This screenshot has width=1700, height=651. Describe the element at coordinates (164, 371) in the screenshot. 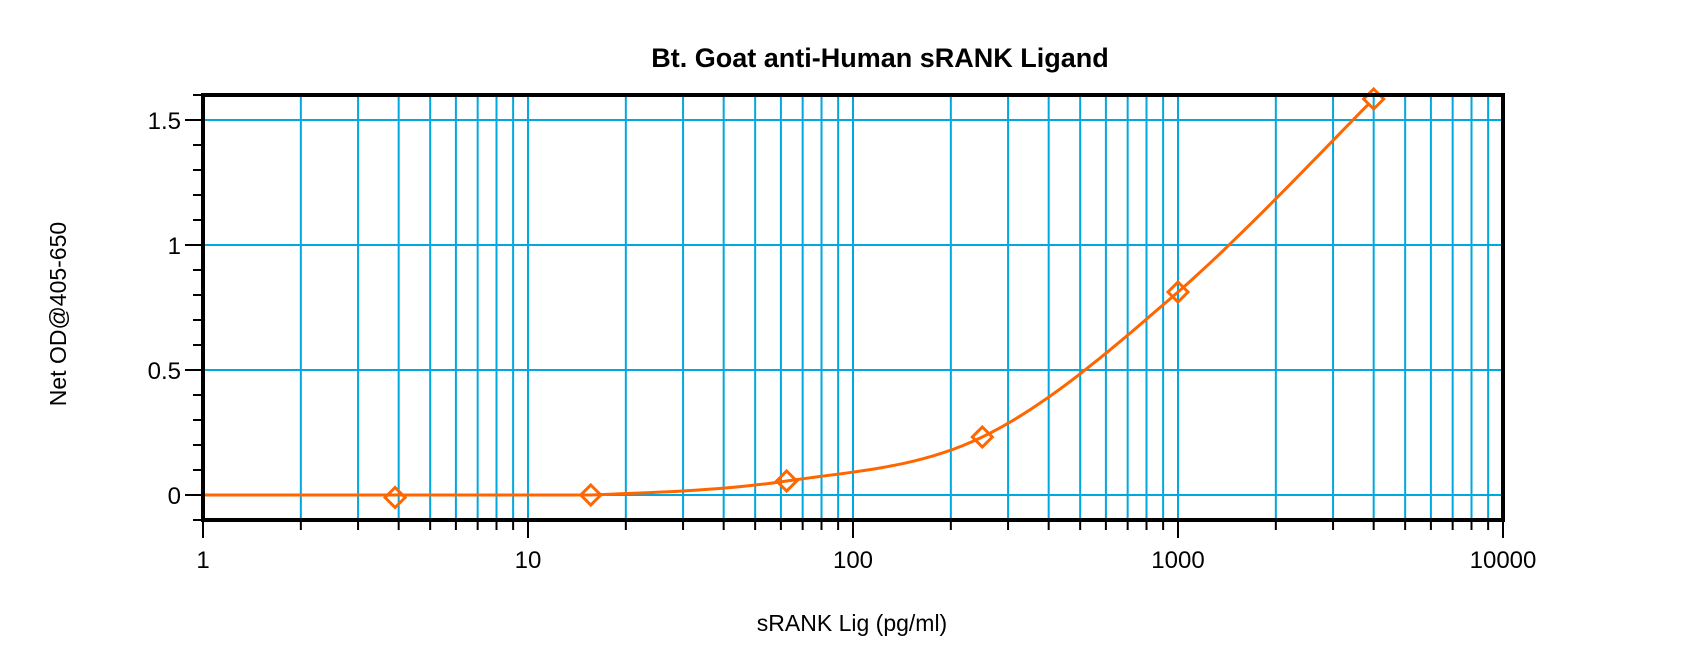

I see `y-tick-label: 0.5` at that location.